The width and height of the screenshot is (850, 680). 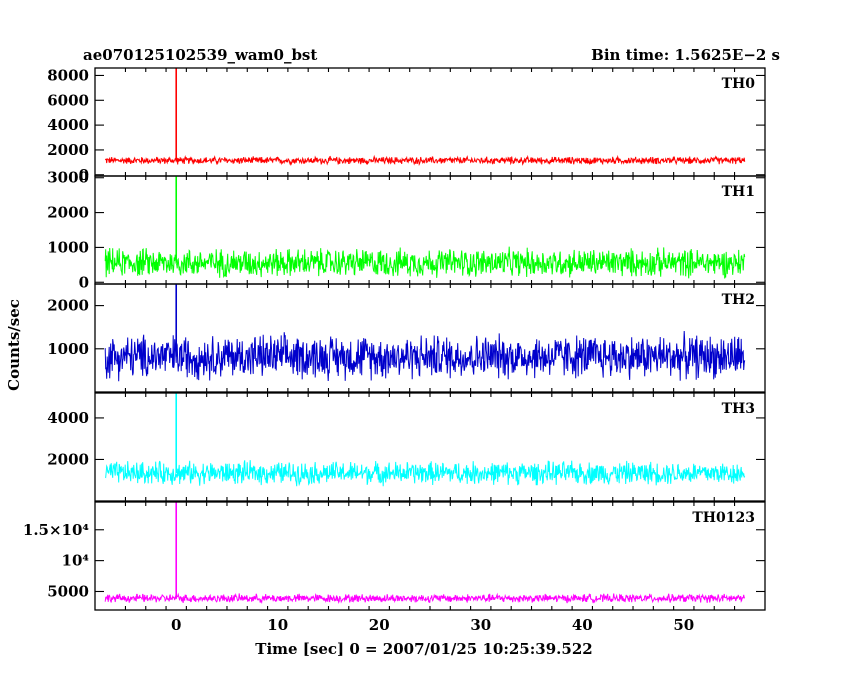 What do you see at coordinates (683, 625) in the screenshot?
I see `x-tick-label: 50` at bounding box center [683, 625].